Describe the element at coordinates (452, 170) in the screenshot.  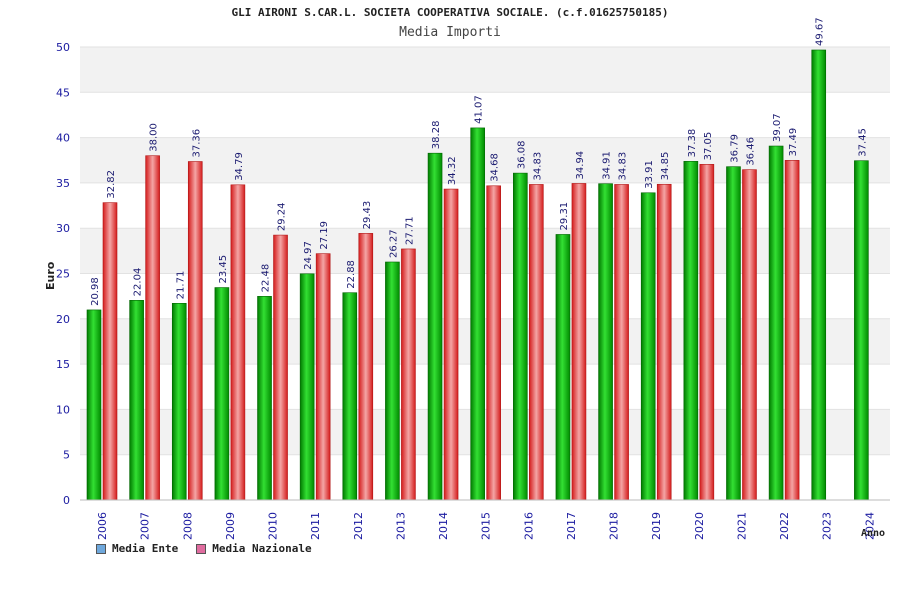
I see `bar-value-label: 34.32` at that location.